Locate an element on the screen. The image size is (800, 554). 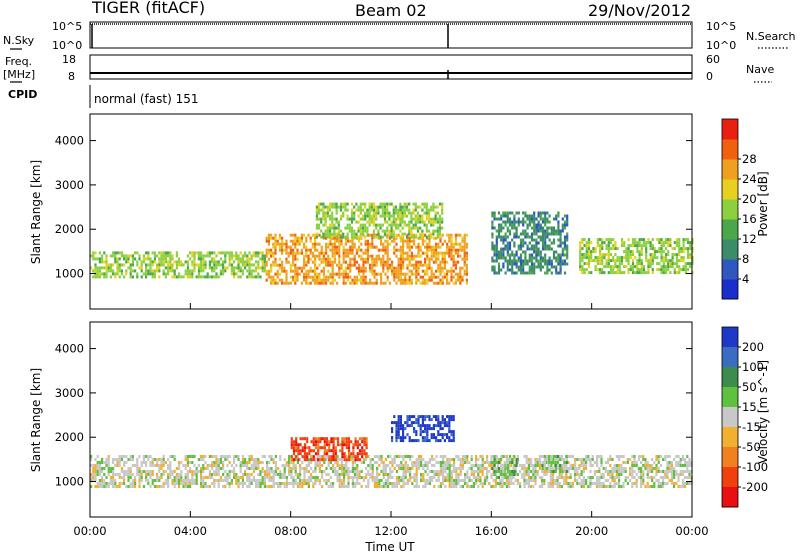
power-colorbar-tick-label: 8 is located at coordinates (745, 259).